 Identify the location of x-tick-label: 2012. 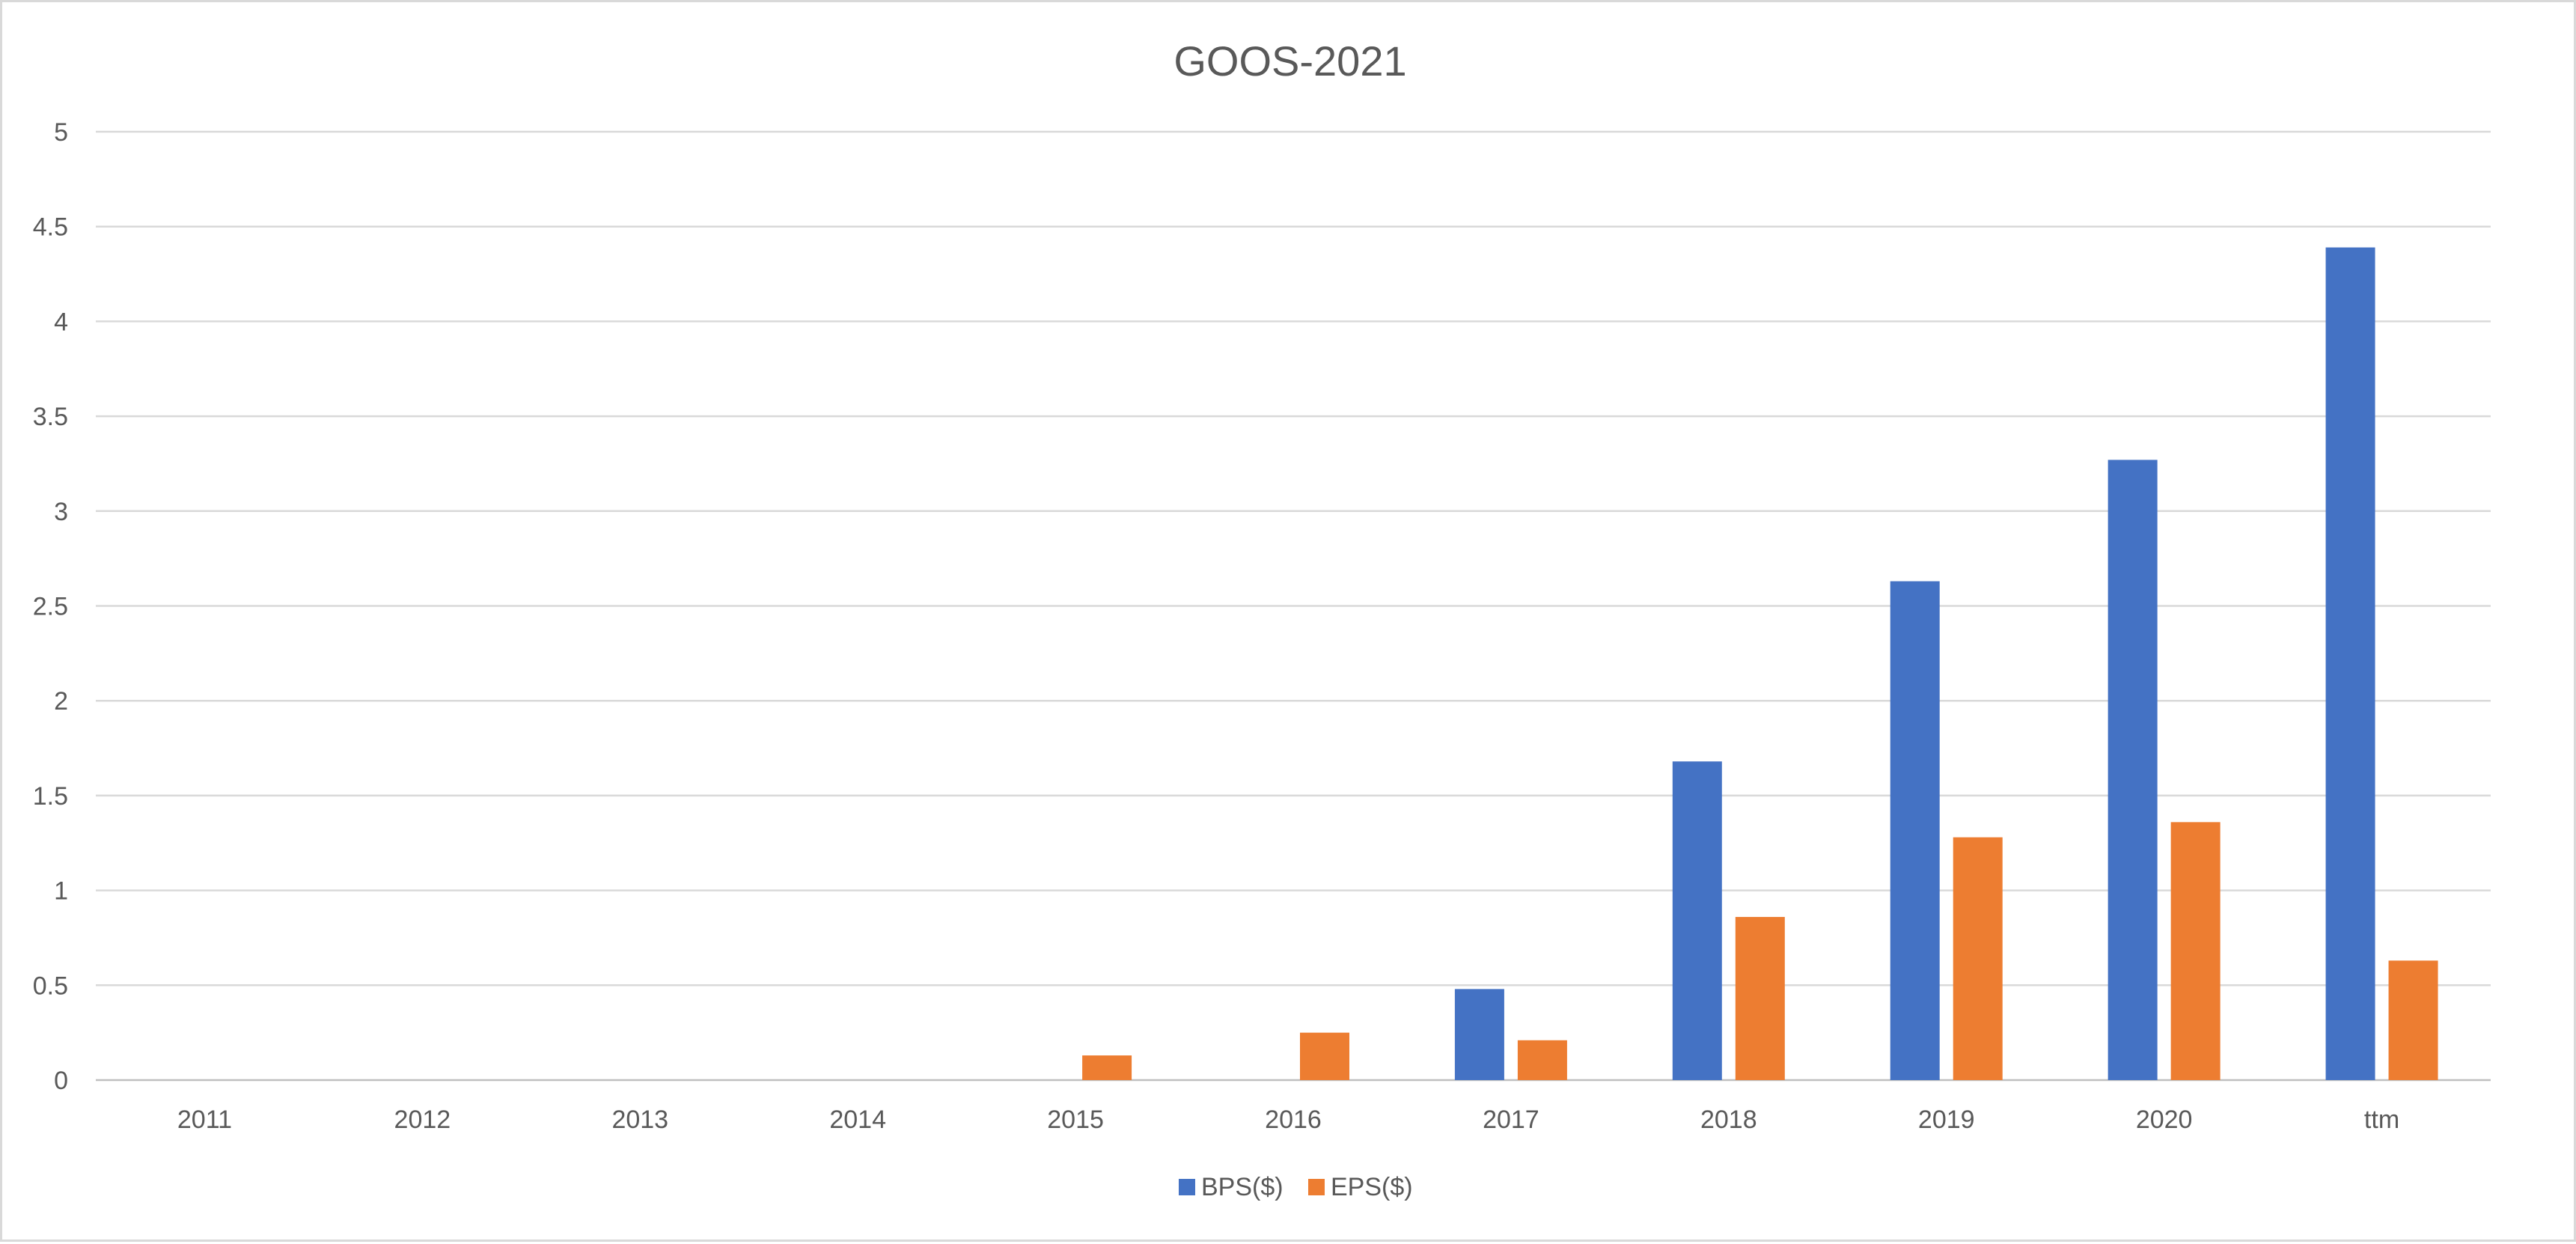
(422, 1120).